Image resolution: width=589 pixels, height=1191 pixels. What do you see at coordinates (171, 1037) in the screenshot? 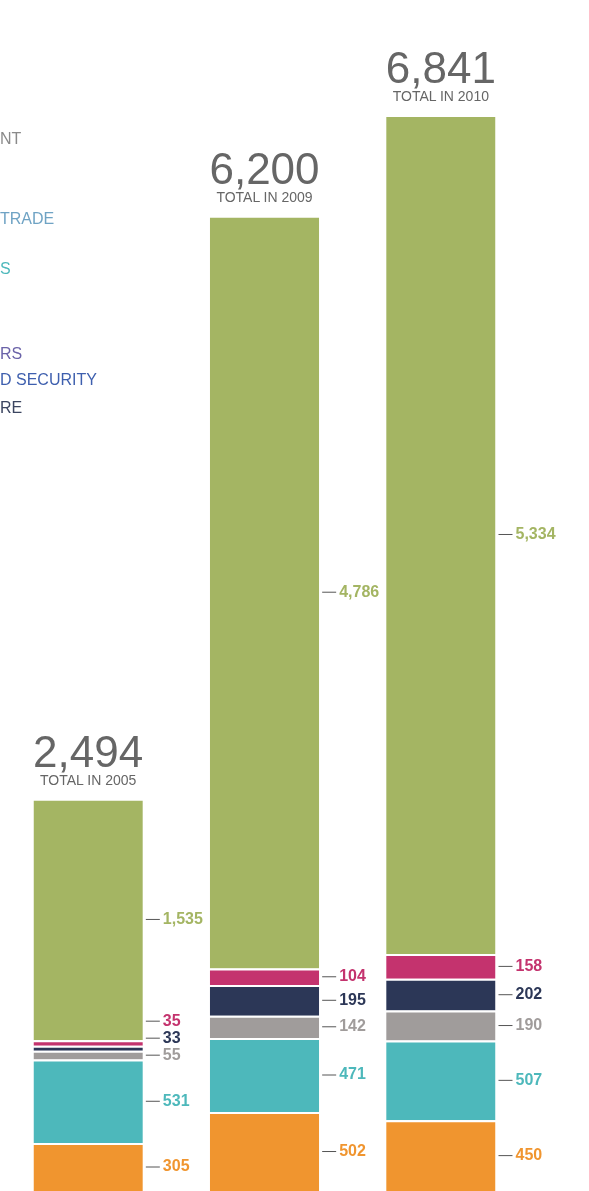
I see `data-label: 33` at bounding box center [171, 1037].